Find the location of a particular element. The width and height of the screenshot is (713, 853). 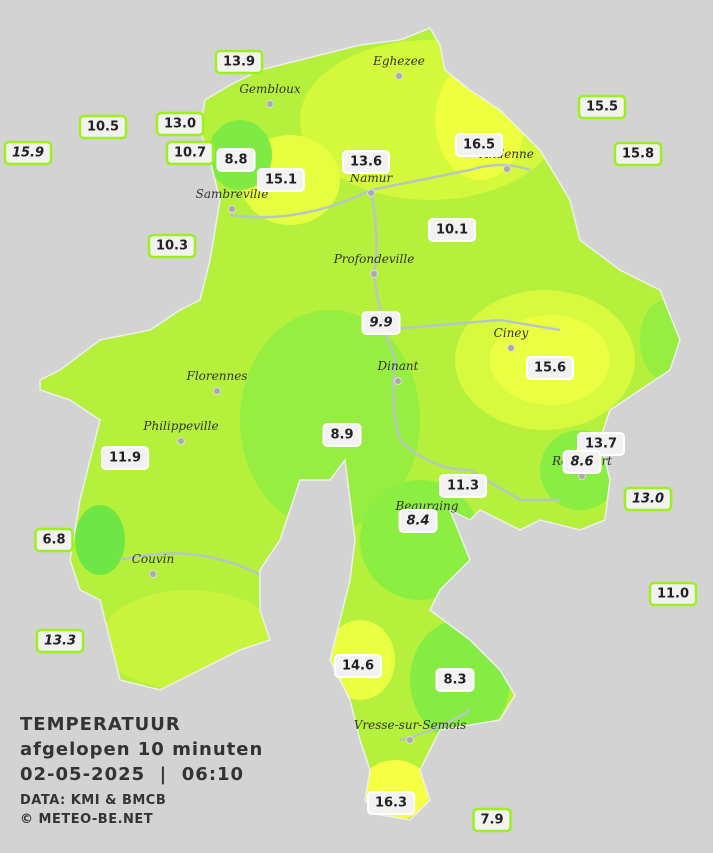

station-value: 8.9 is located at coordinates (341, 435).